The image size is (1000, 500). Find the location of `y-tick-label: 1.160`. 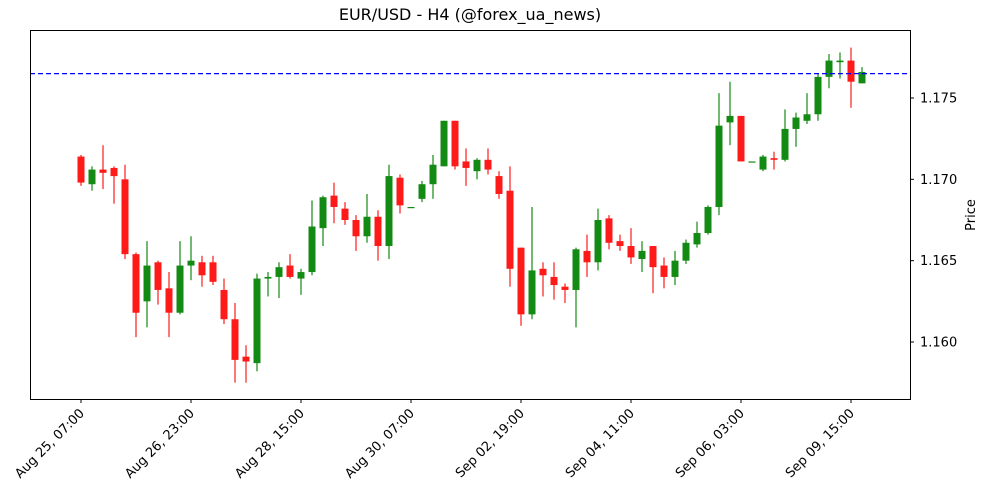

y-tick-label: 1.160 is located at coordinates (938, 343).